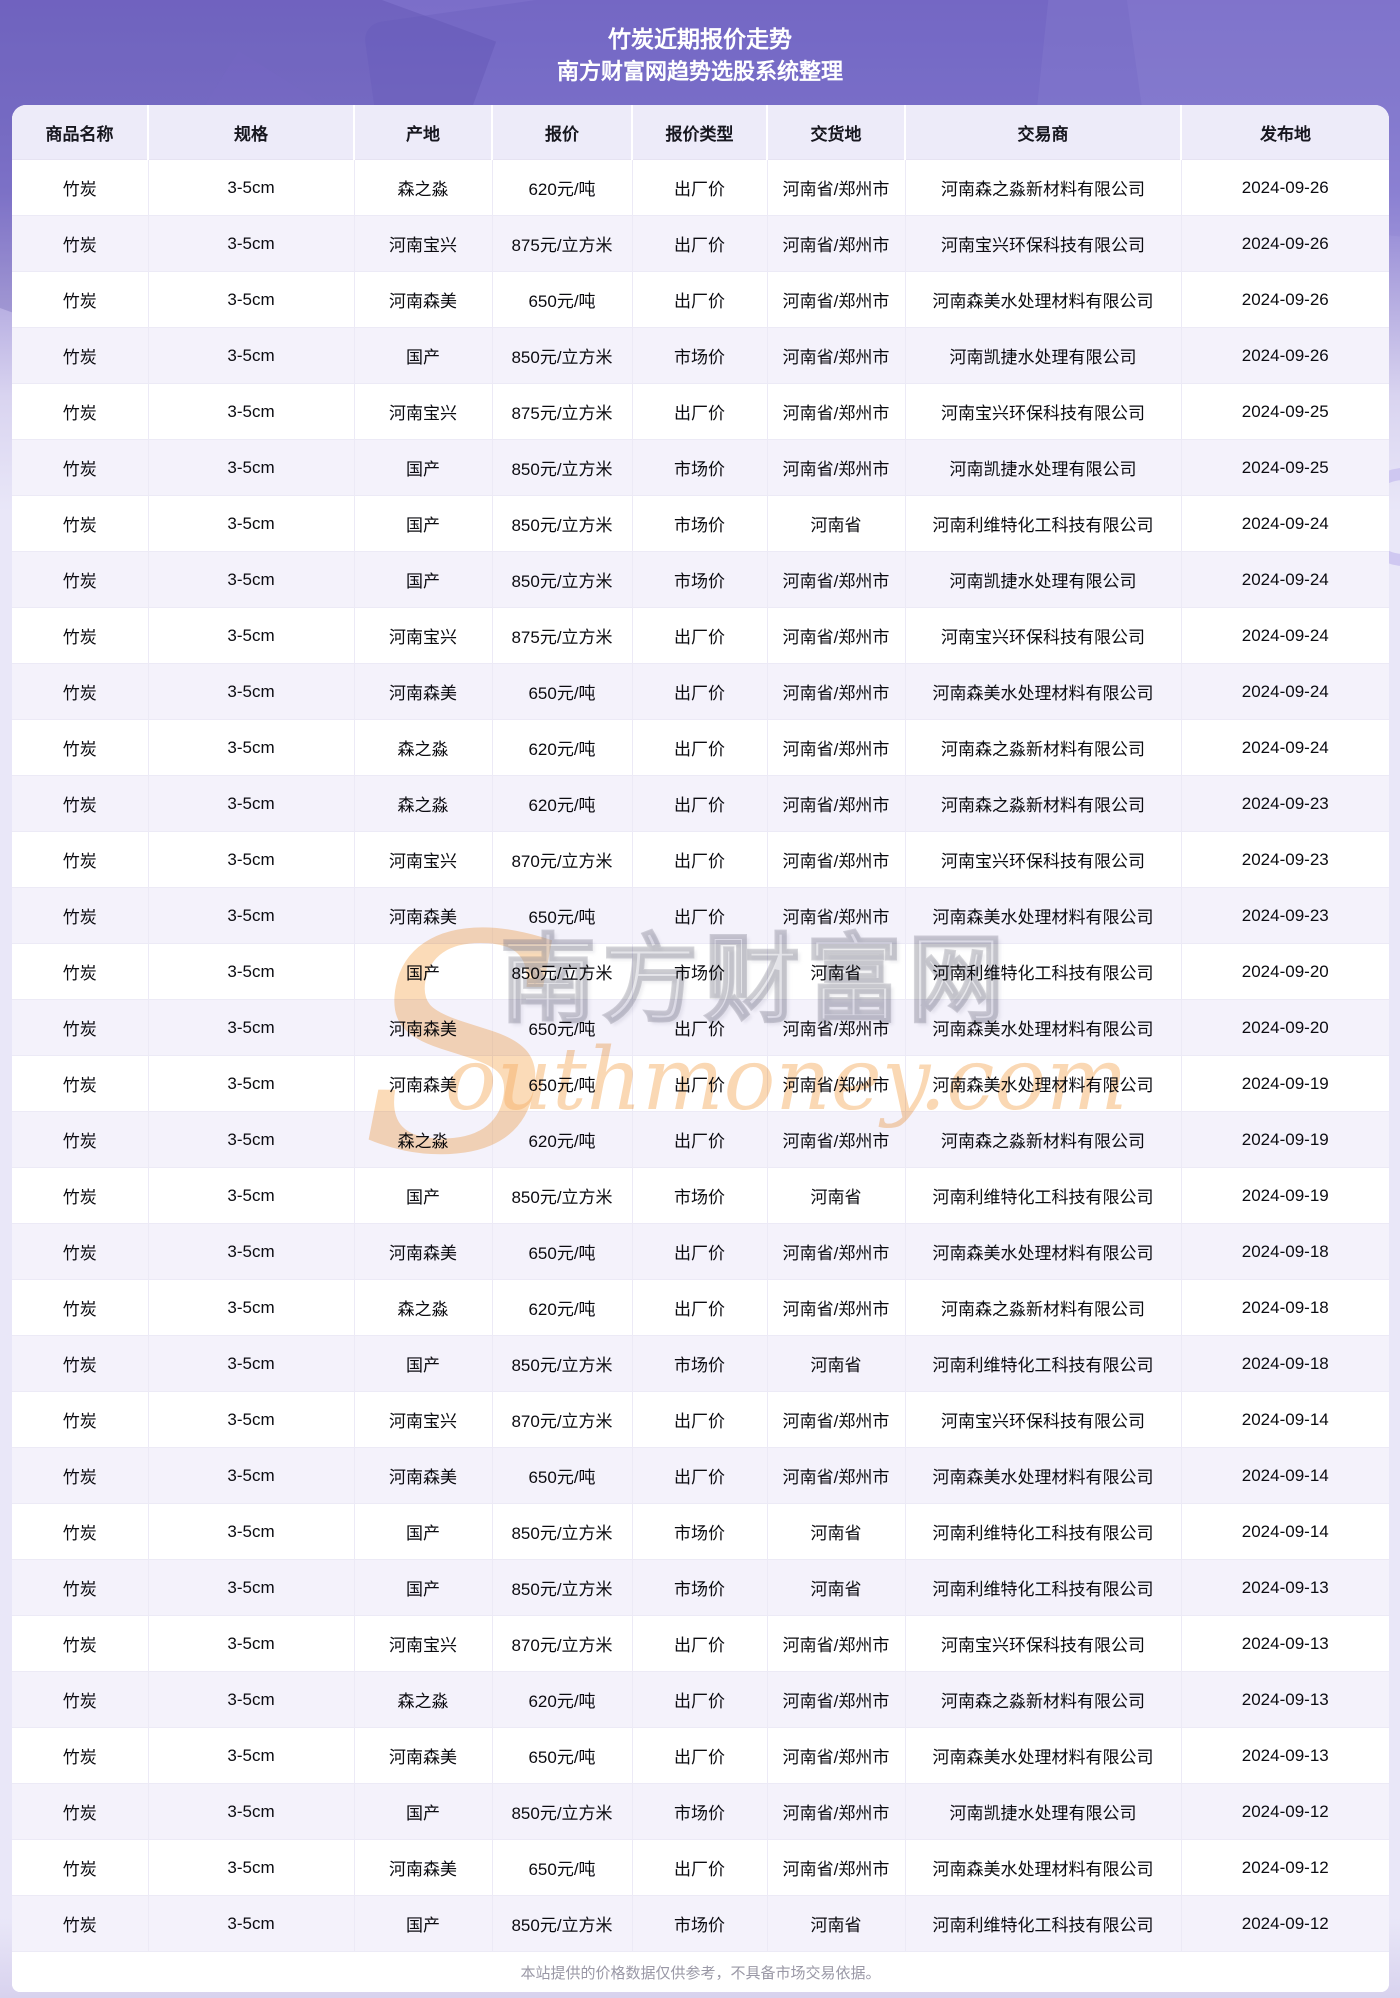 The height and width of the screenshot is (1998, 1400). Describe the element at coordinates (423, 523) in the screenshot. I see `table-cell: 国产` at that location.